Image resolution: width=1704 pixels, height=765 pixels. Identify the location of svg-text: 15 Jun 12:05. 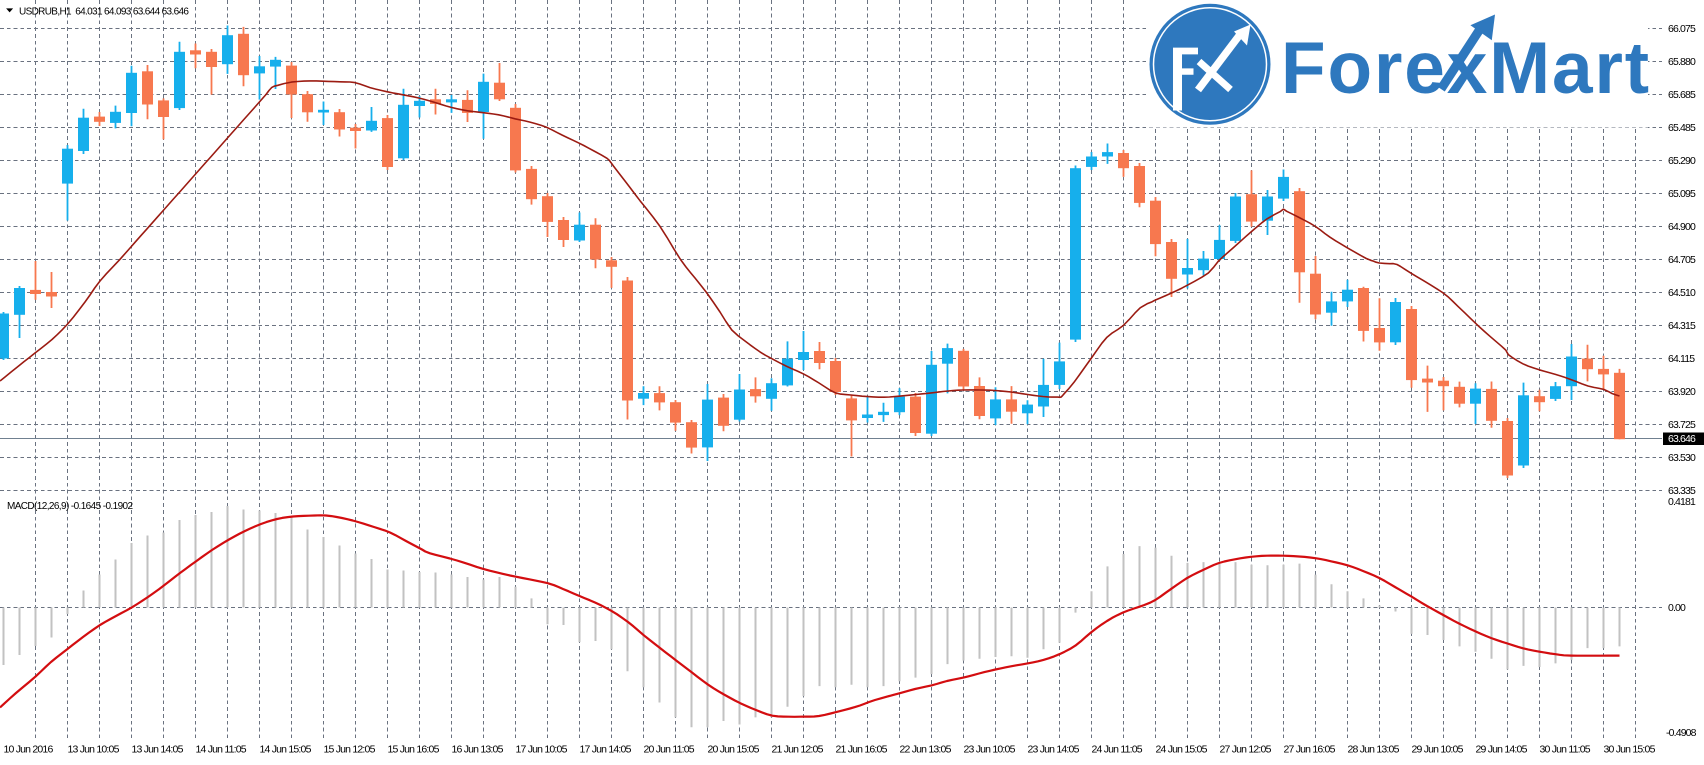
(350, 750).